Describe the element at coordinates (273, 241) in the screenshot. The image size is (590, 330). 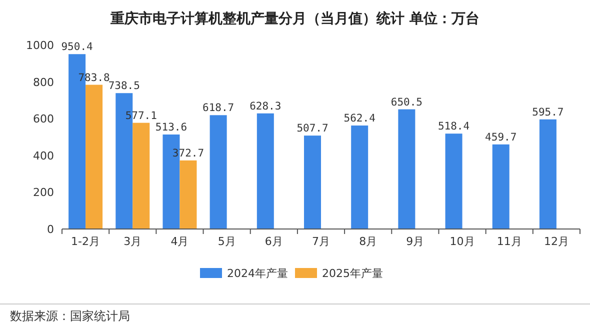
I see `x-tick-label: 6月` at that location.